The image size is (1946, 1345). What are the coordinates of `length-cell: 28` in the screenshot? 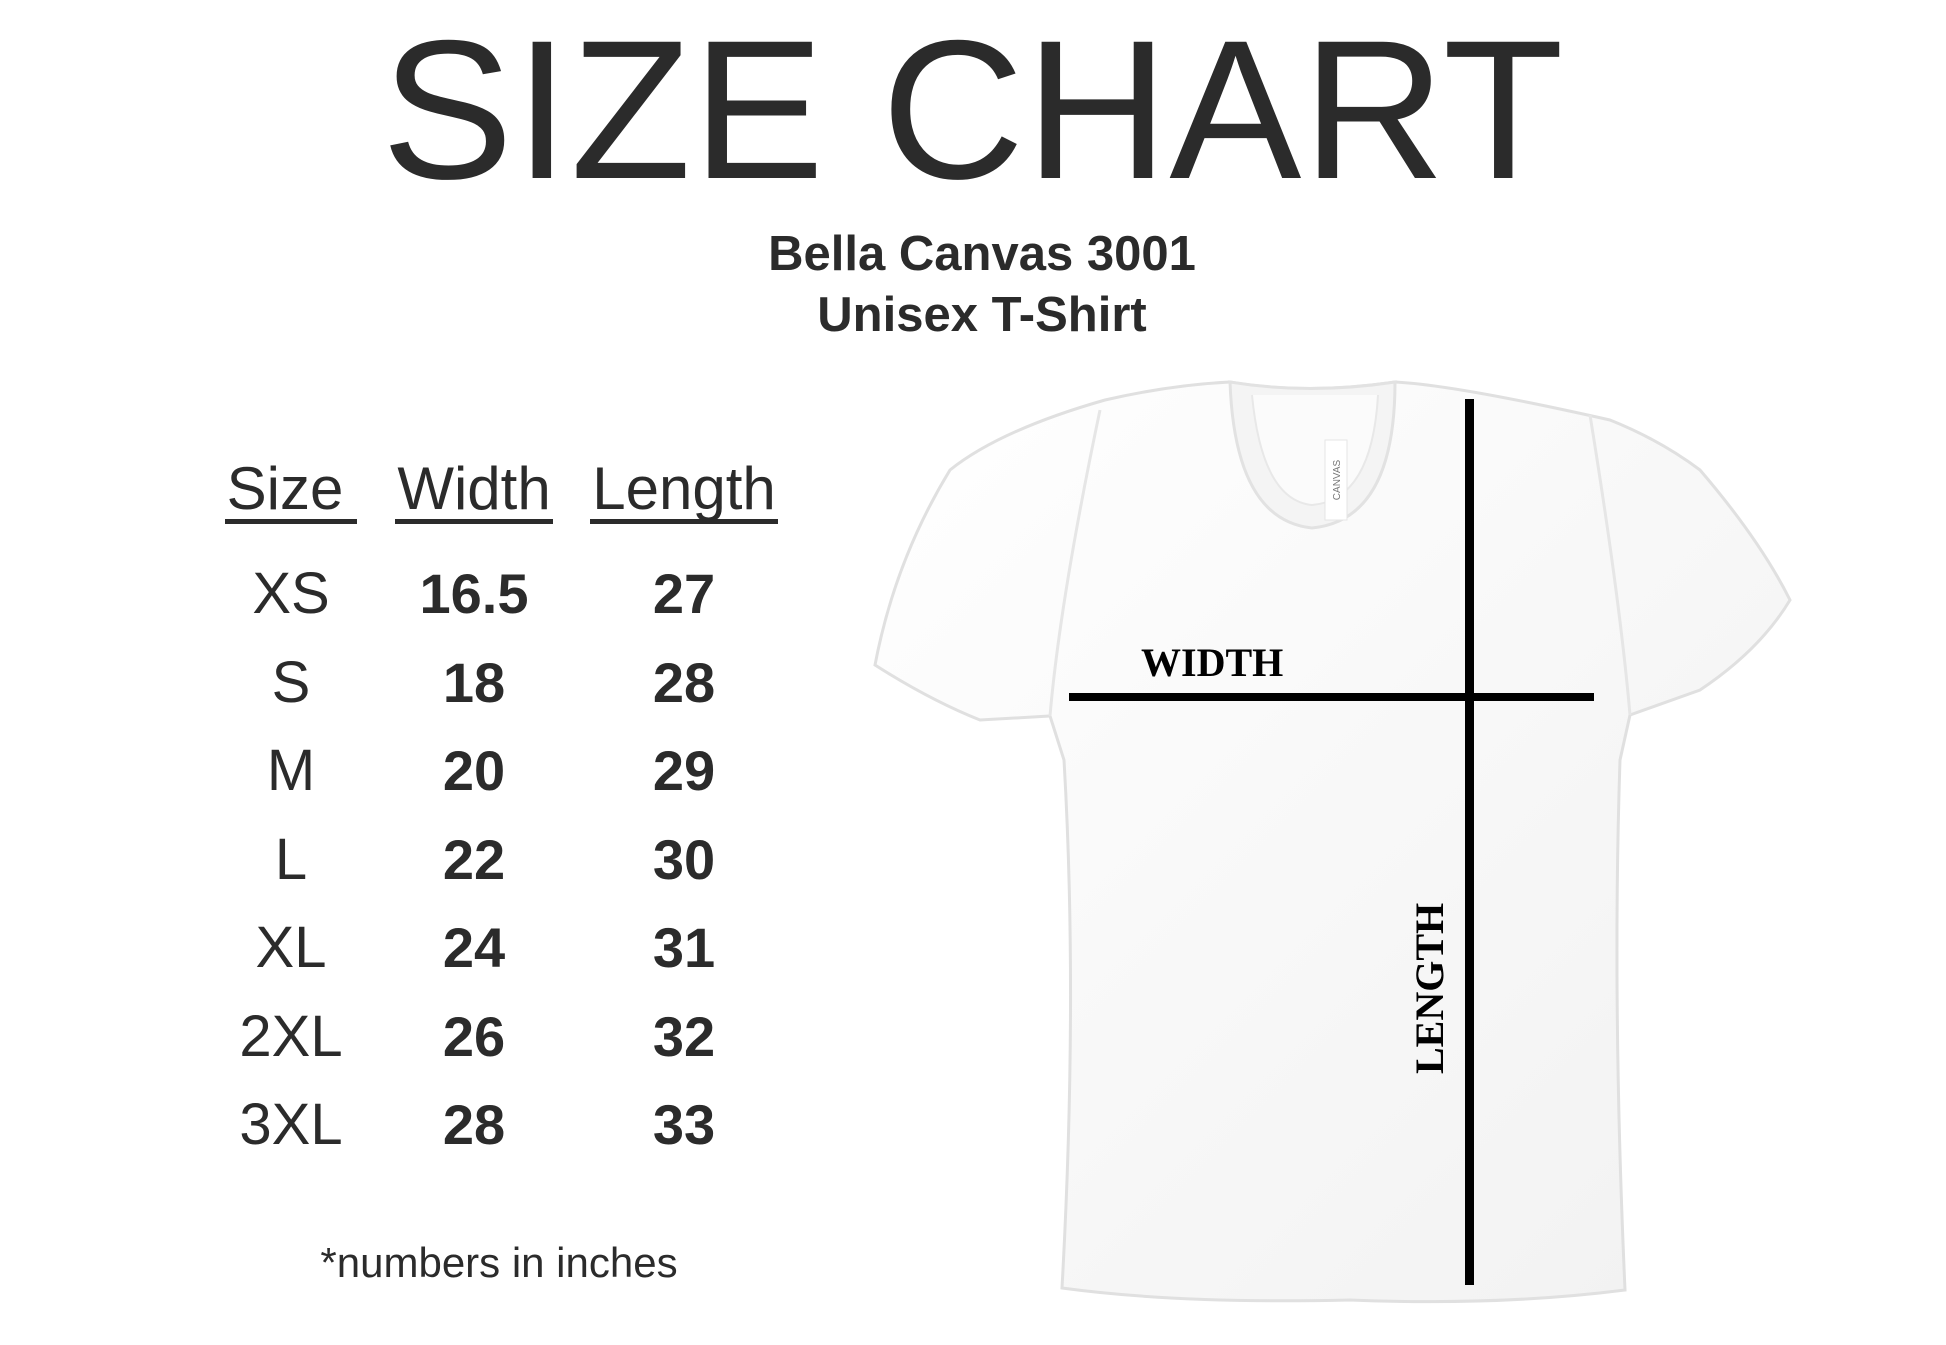 It's located at (684, 682).